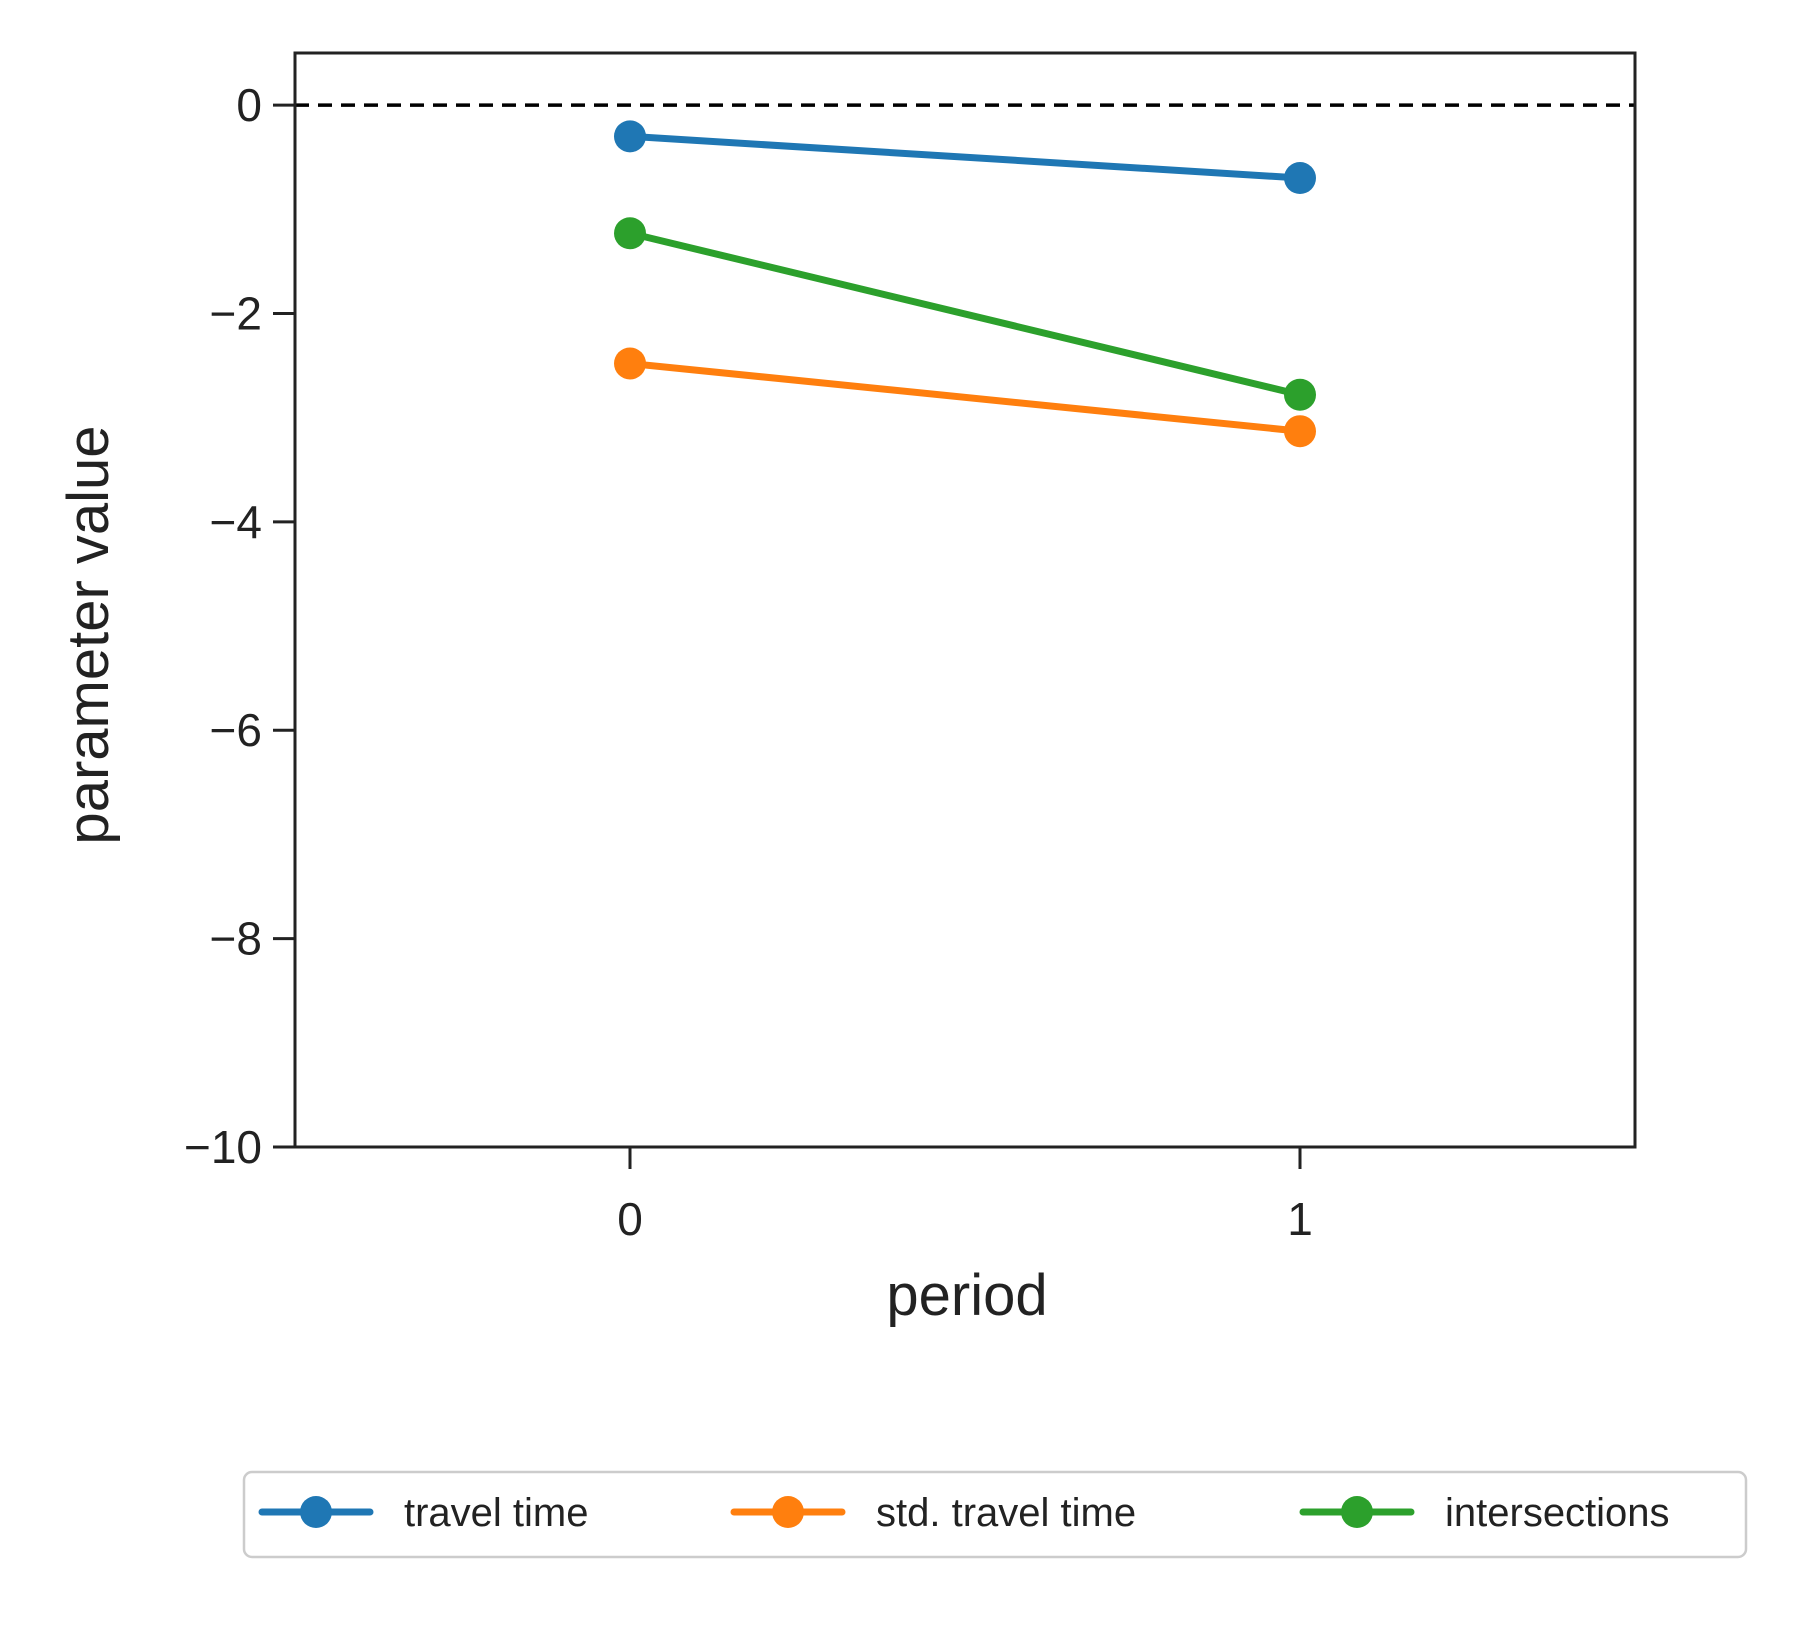 Image resolution: width=1800 pixels, height=1650 pixels. Describe the element at coordinates (1006, 1513) in the screenshot. I see `legend-label-1: std. travel time` at that location.